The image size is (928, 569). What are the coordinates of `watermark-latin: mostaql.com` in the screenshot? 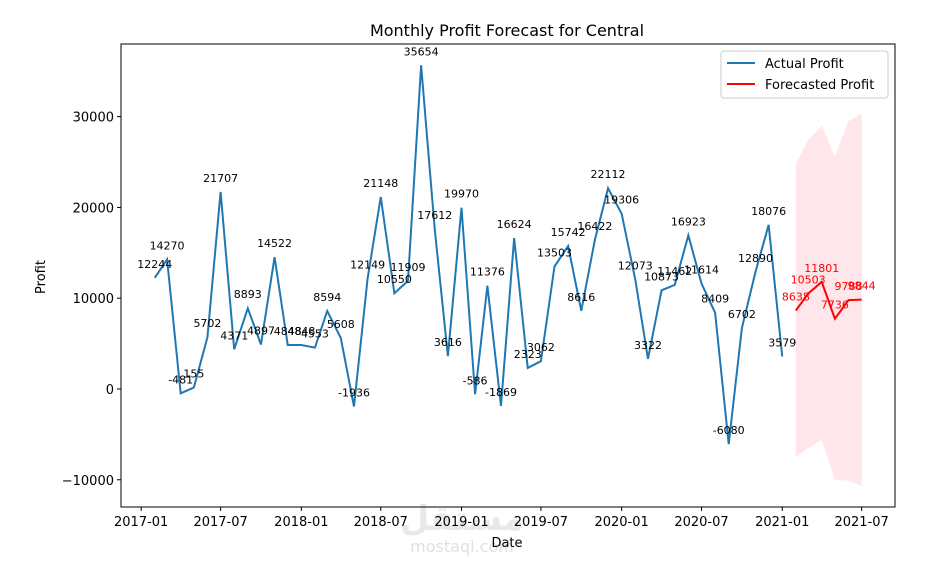 It's located at (462, 546).